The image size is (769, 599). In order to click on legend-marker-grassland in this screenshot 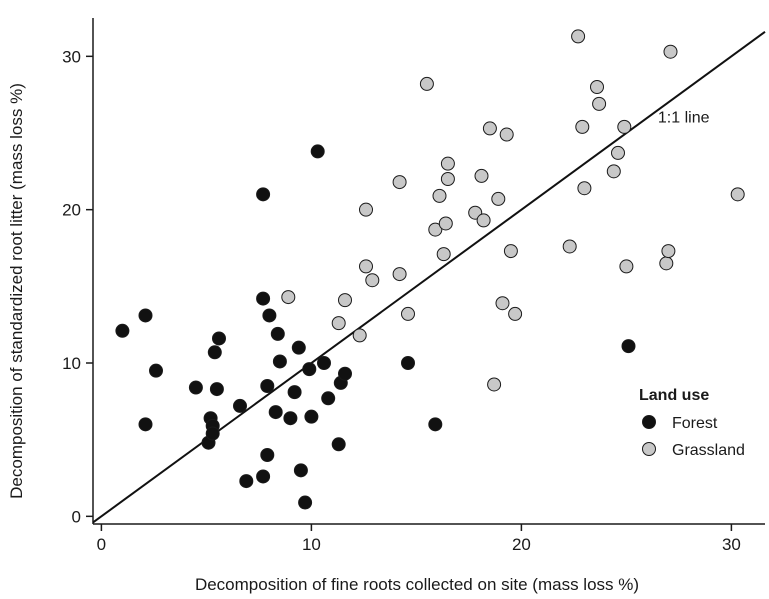, I will do `click(649, 449)`.